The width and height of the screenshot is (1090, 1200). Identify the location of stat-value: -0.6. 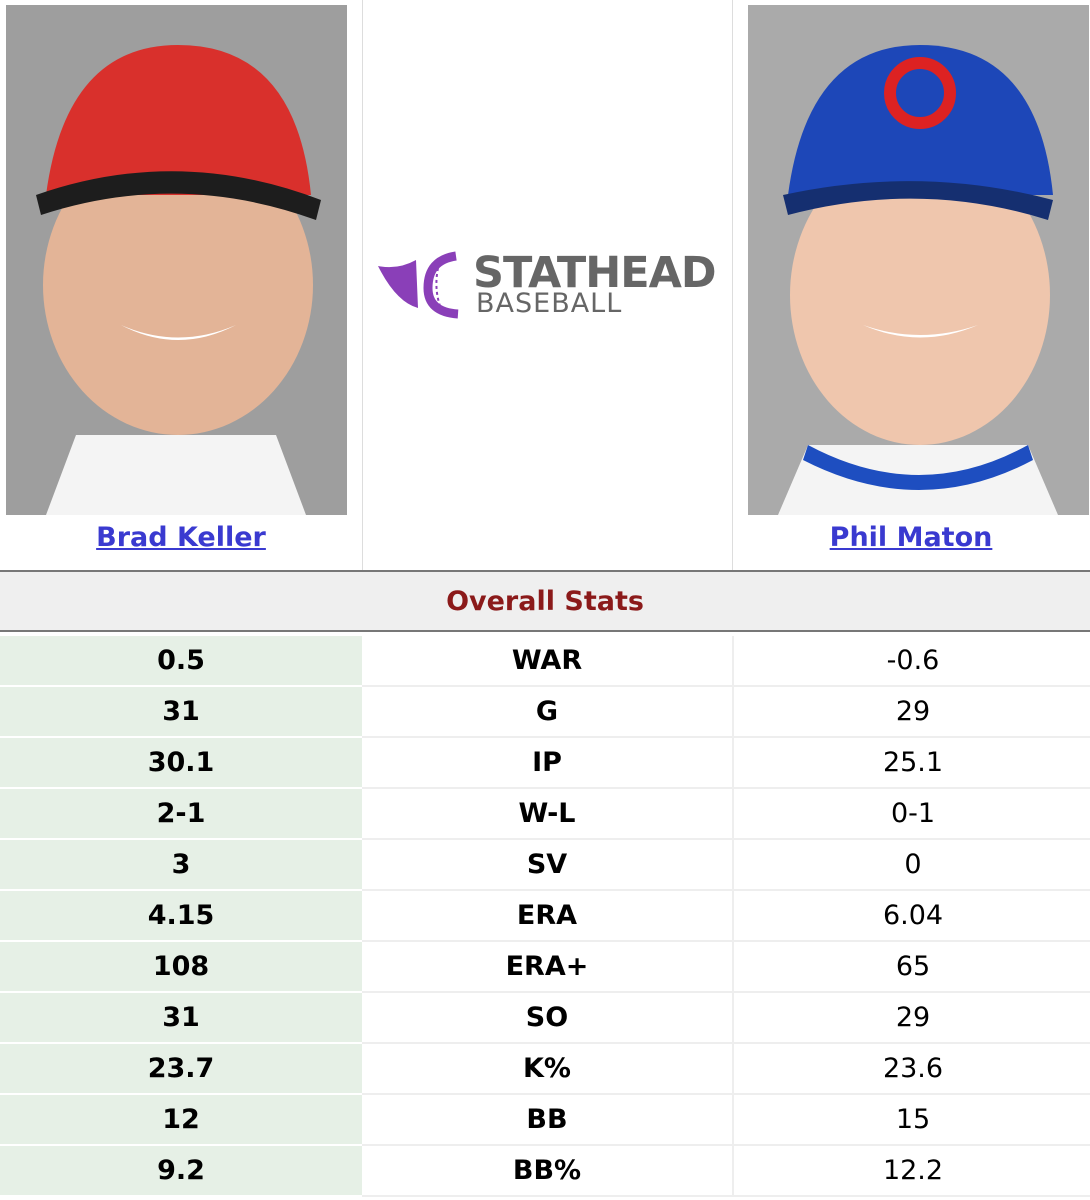
(911, 661).